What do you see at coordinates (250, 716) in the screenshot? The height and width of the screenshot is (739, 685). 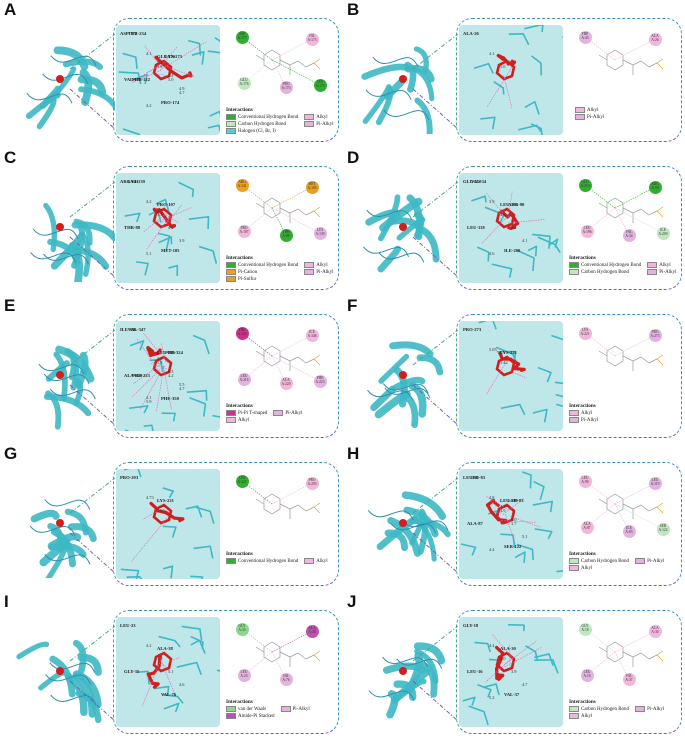 I see `legend-item: Amide-Pi Stacked` at bounding box center [250, 716].